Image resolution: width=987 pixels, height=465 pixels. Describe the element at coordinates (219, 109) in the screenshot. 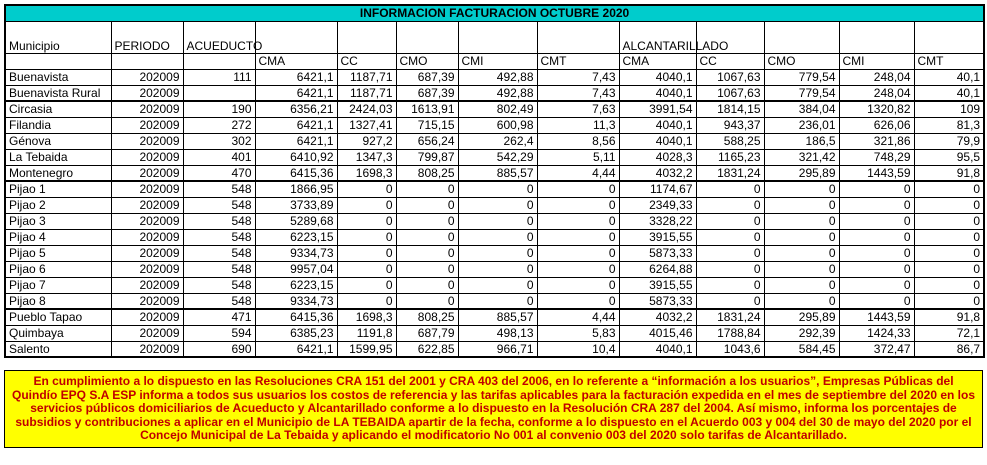

I see `cell-codigo: 190` at that location.